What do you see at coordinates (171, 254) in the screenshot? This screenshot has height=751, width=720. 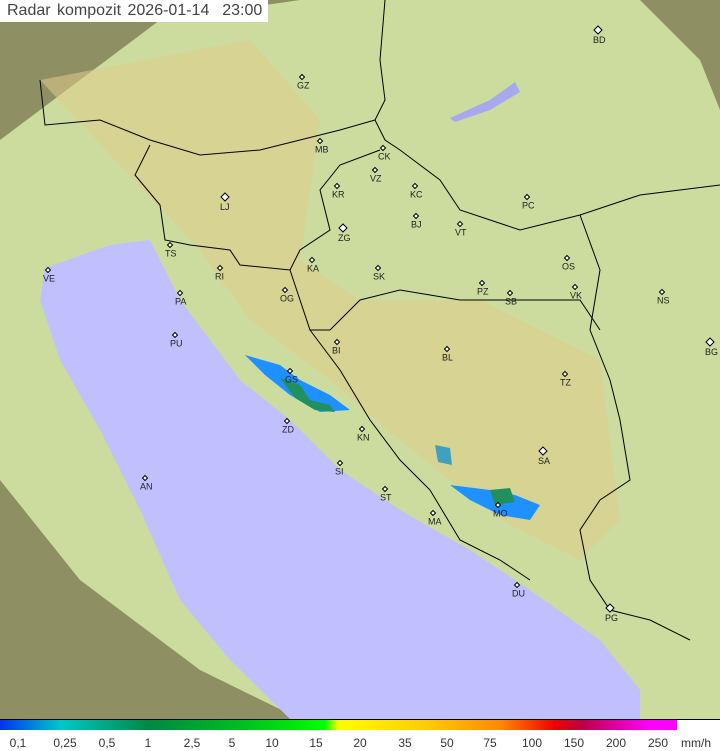 I see `city-label: TS` at bounding box center [171, 254].